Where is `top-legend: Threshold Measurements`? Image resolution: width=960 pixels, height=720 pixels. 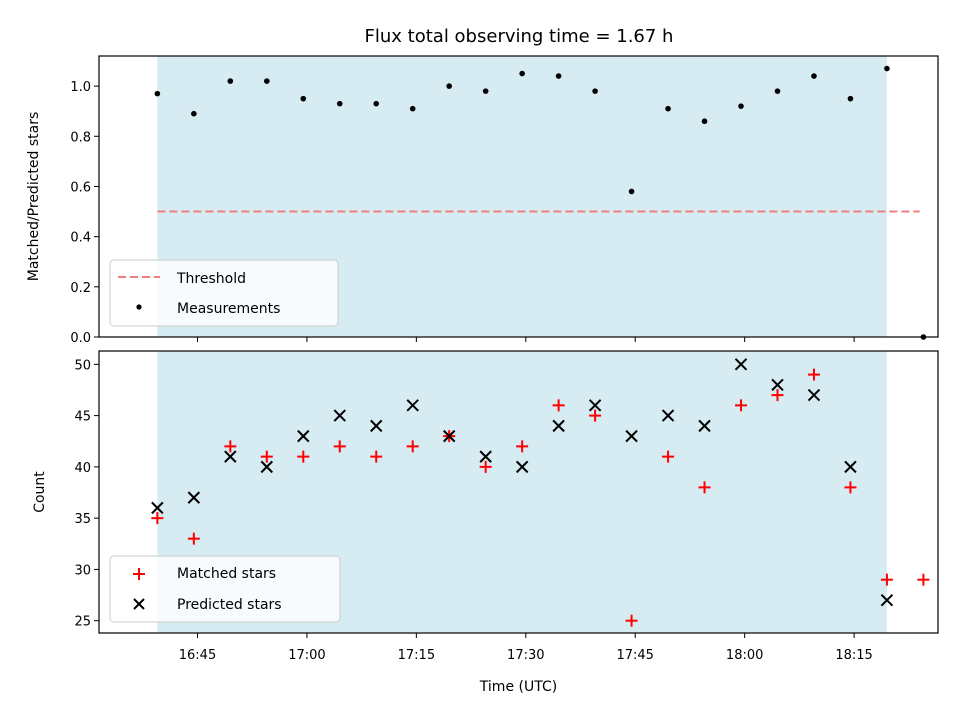
top-legend: Threshold Measurements is located at coordinates (224, 293).